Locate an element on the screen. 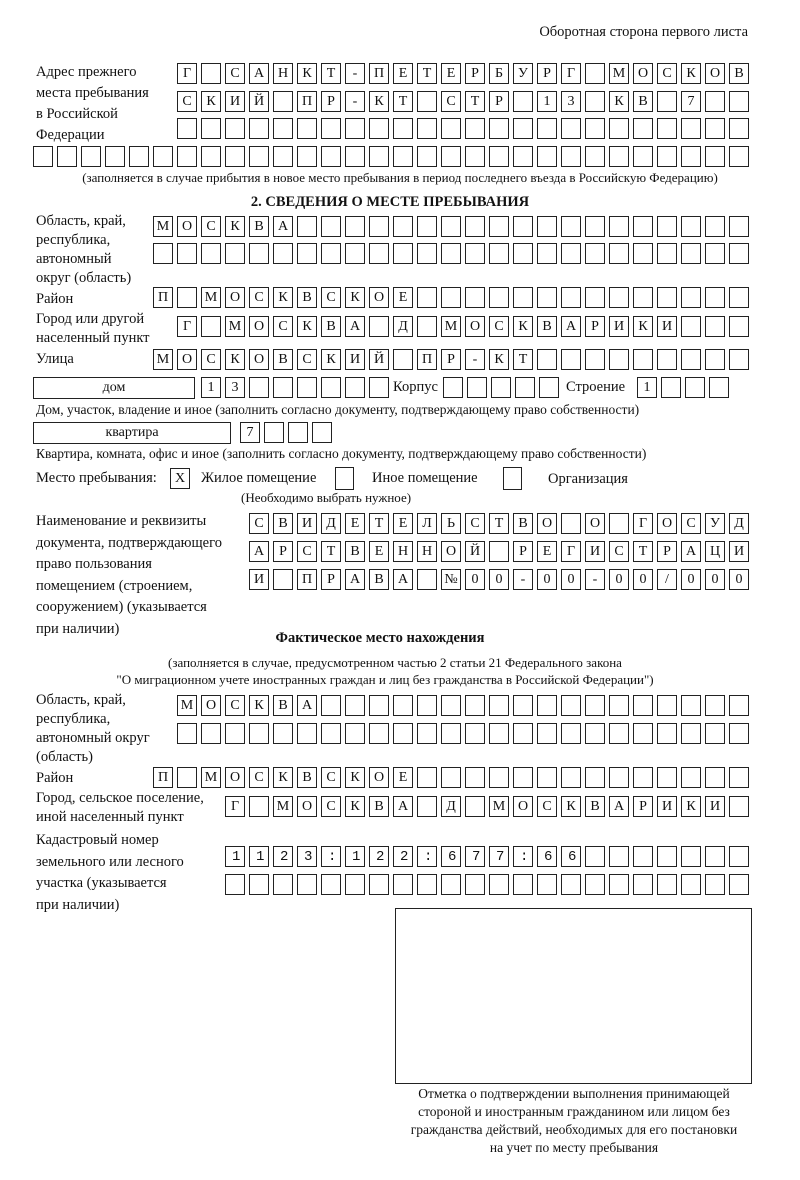 The width and height of the screenshot is (800, 1180). char-cell: И is located at coordinates (595, 551).